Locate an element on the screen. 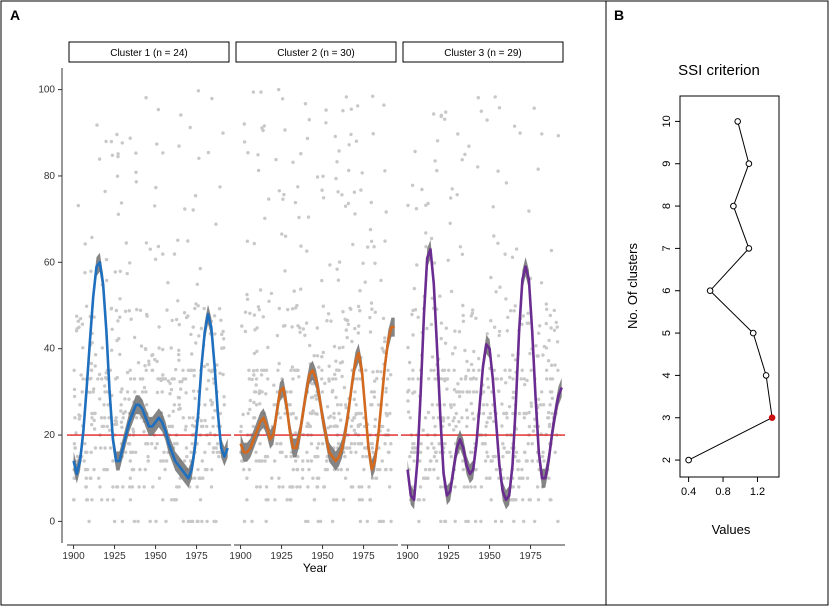 Image resolution: width=829 pixels, height=607 pixels. ssi-point is located at coordinates (688, 460).